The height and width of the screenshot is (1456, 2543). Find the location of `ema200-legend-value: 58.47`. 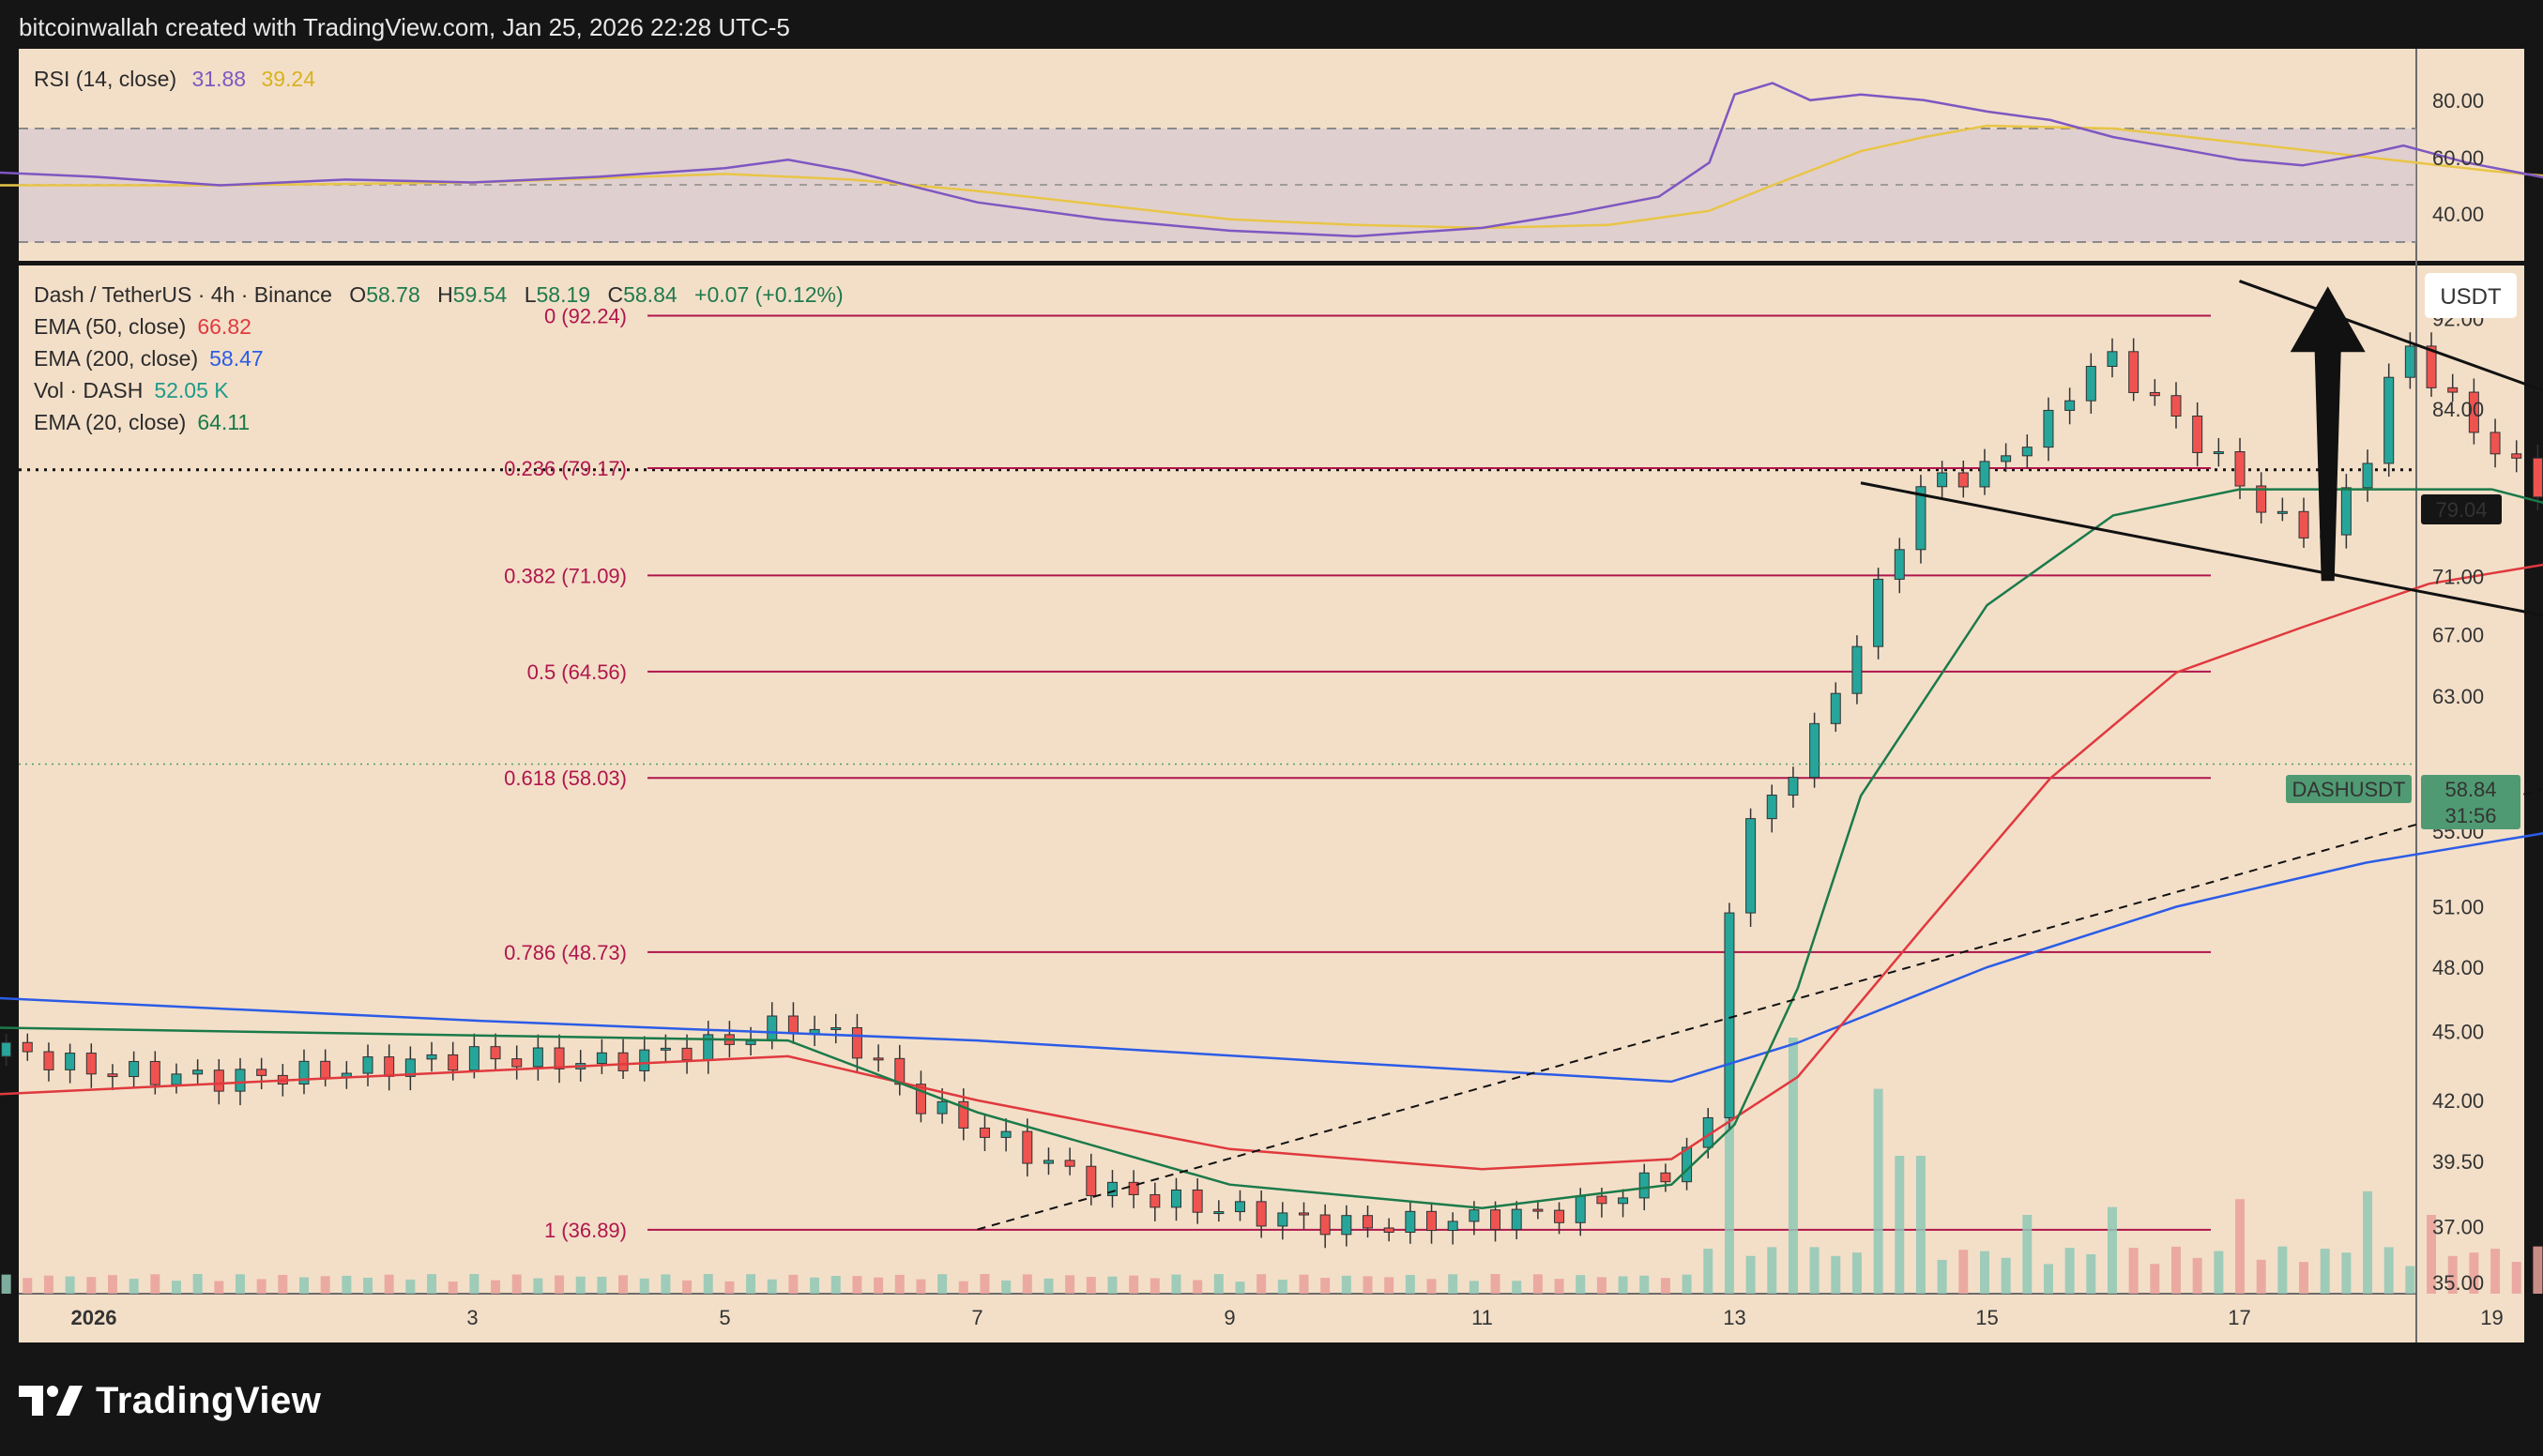

ema200-legend-value: 58.47 is located at coordinates (236, 358).